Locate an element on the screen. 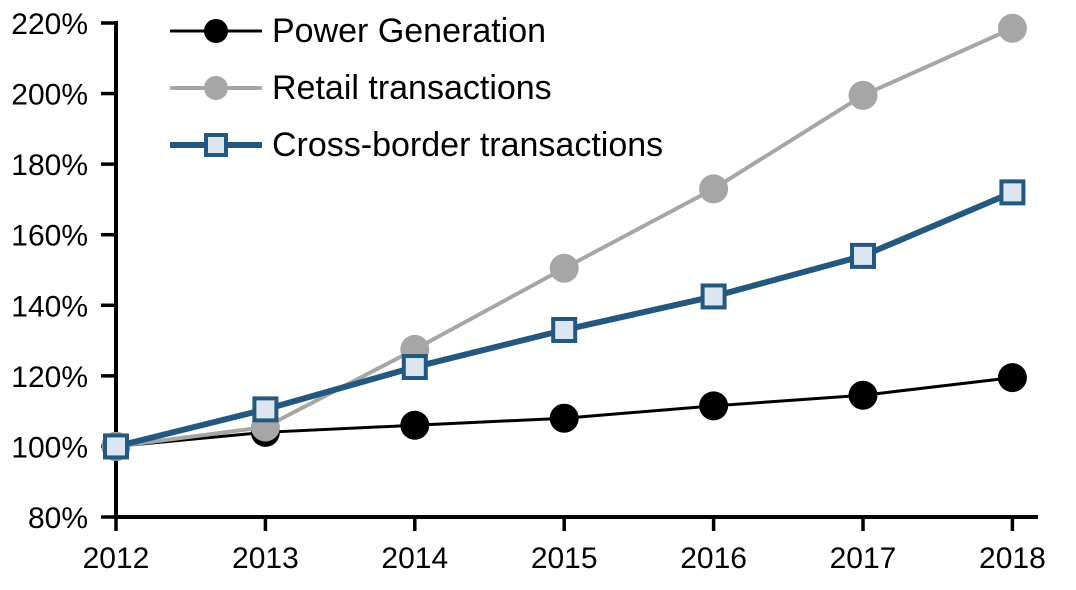 The height and width of the screenshot is (590, 1076). y-tick-label: 200% is located at coordinates (49, 95).